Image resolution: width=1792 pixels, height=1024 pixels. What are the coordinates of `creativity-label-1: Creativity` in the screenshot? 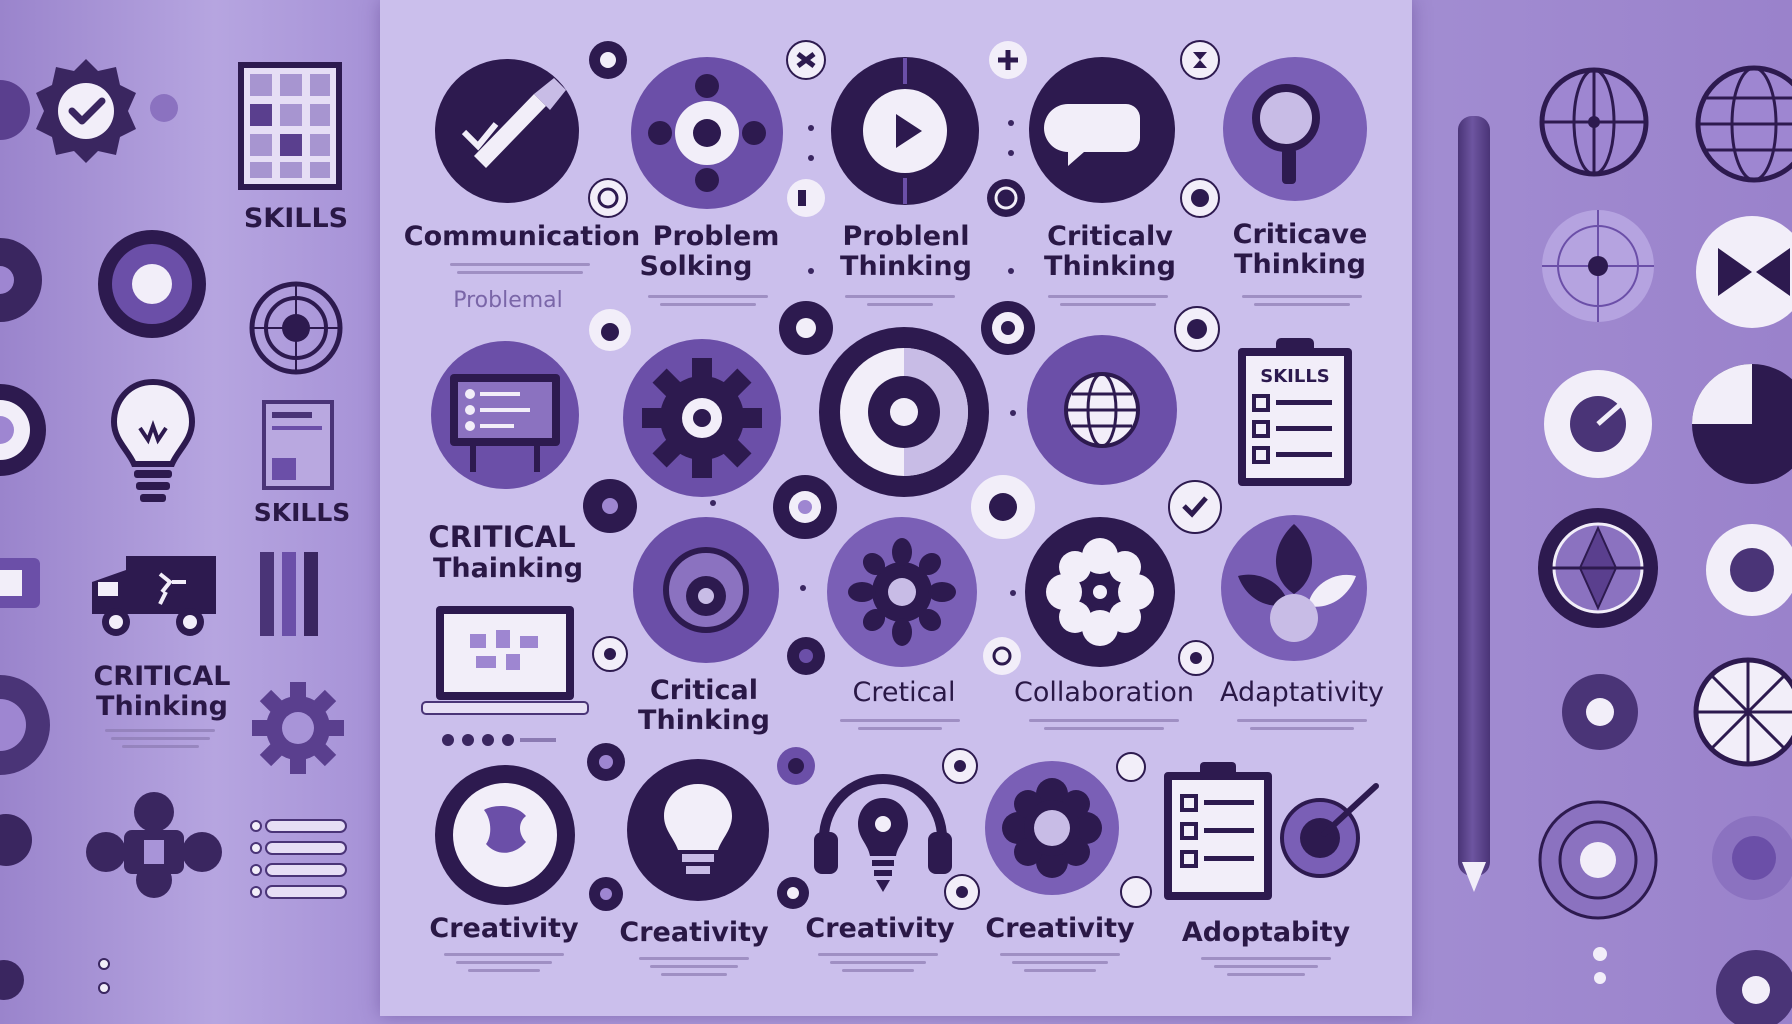 It's located at (504, 928).